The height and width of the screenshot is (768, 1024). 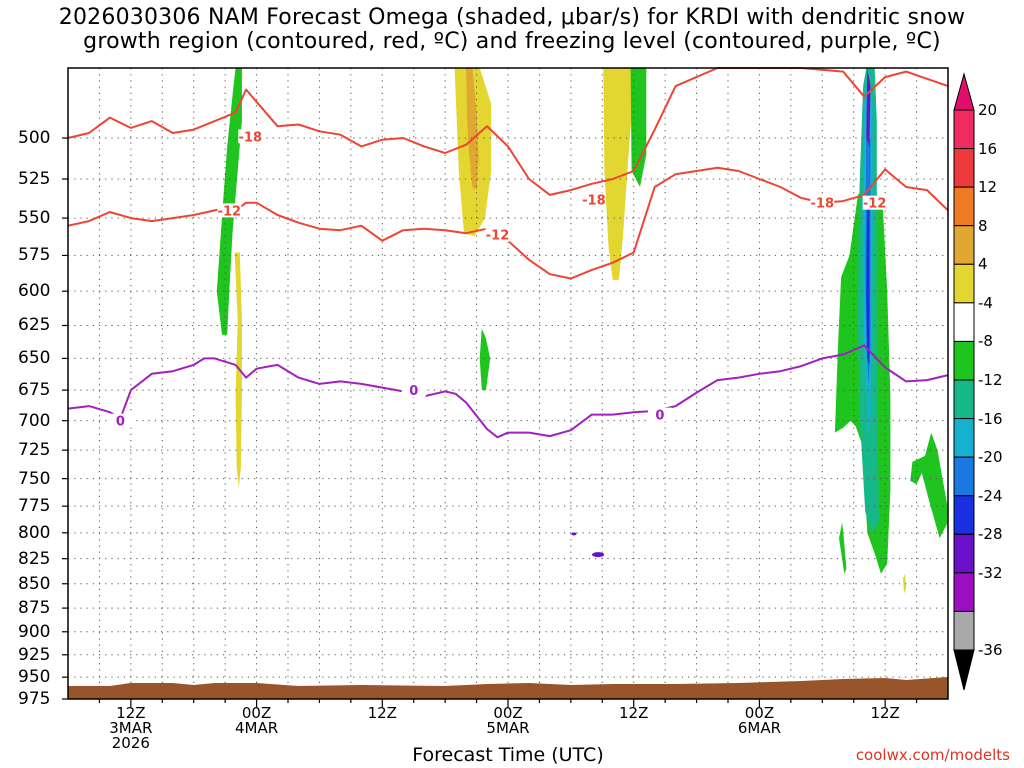 What do you see at coordinates (983, 225) in the screenshot?
I see `colorbar-label: 8` at bounding box center [983, 225].